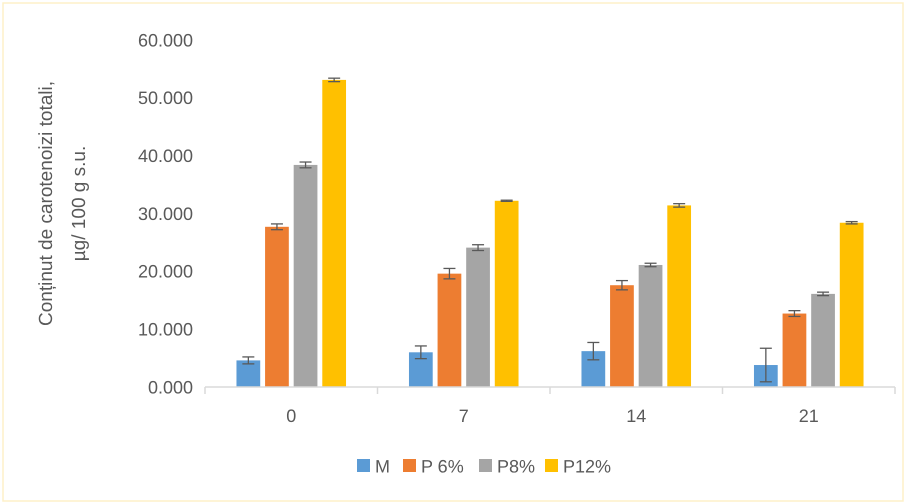  What do you see at coordinates (165, 156) in the screenshot?
I see `y-tick-label: 40.000` at bounding box center [165, 156].